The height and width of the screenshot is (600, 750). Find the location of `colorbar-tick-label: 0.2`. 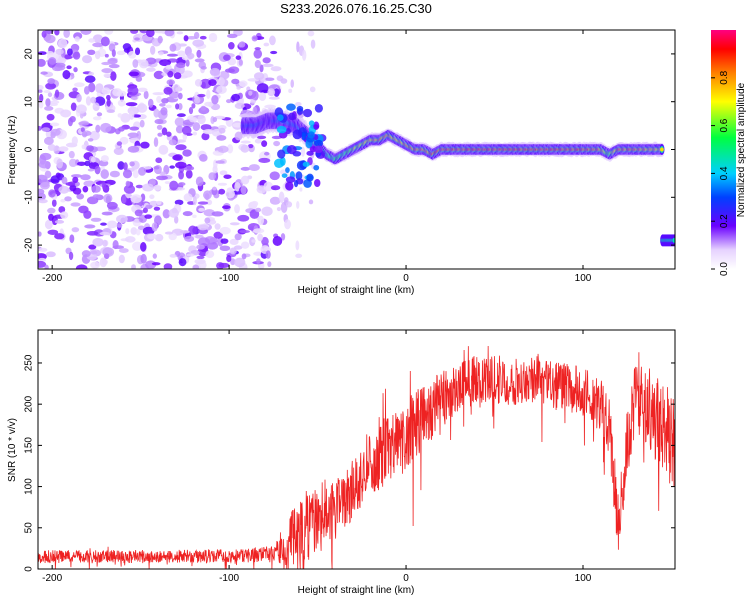

colorbar-tick-label: 0.2 is located at coordinates (724, 221).